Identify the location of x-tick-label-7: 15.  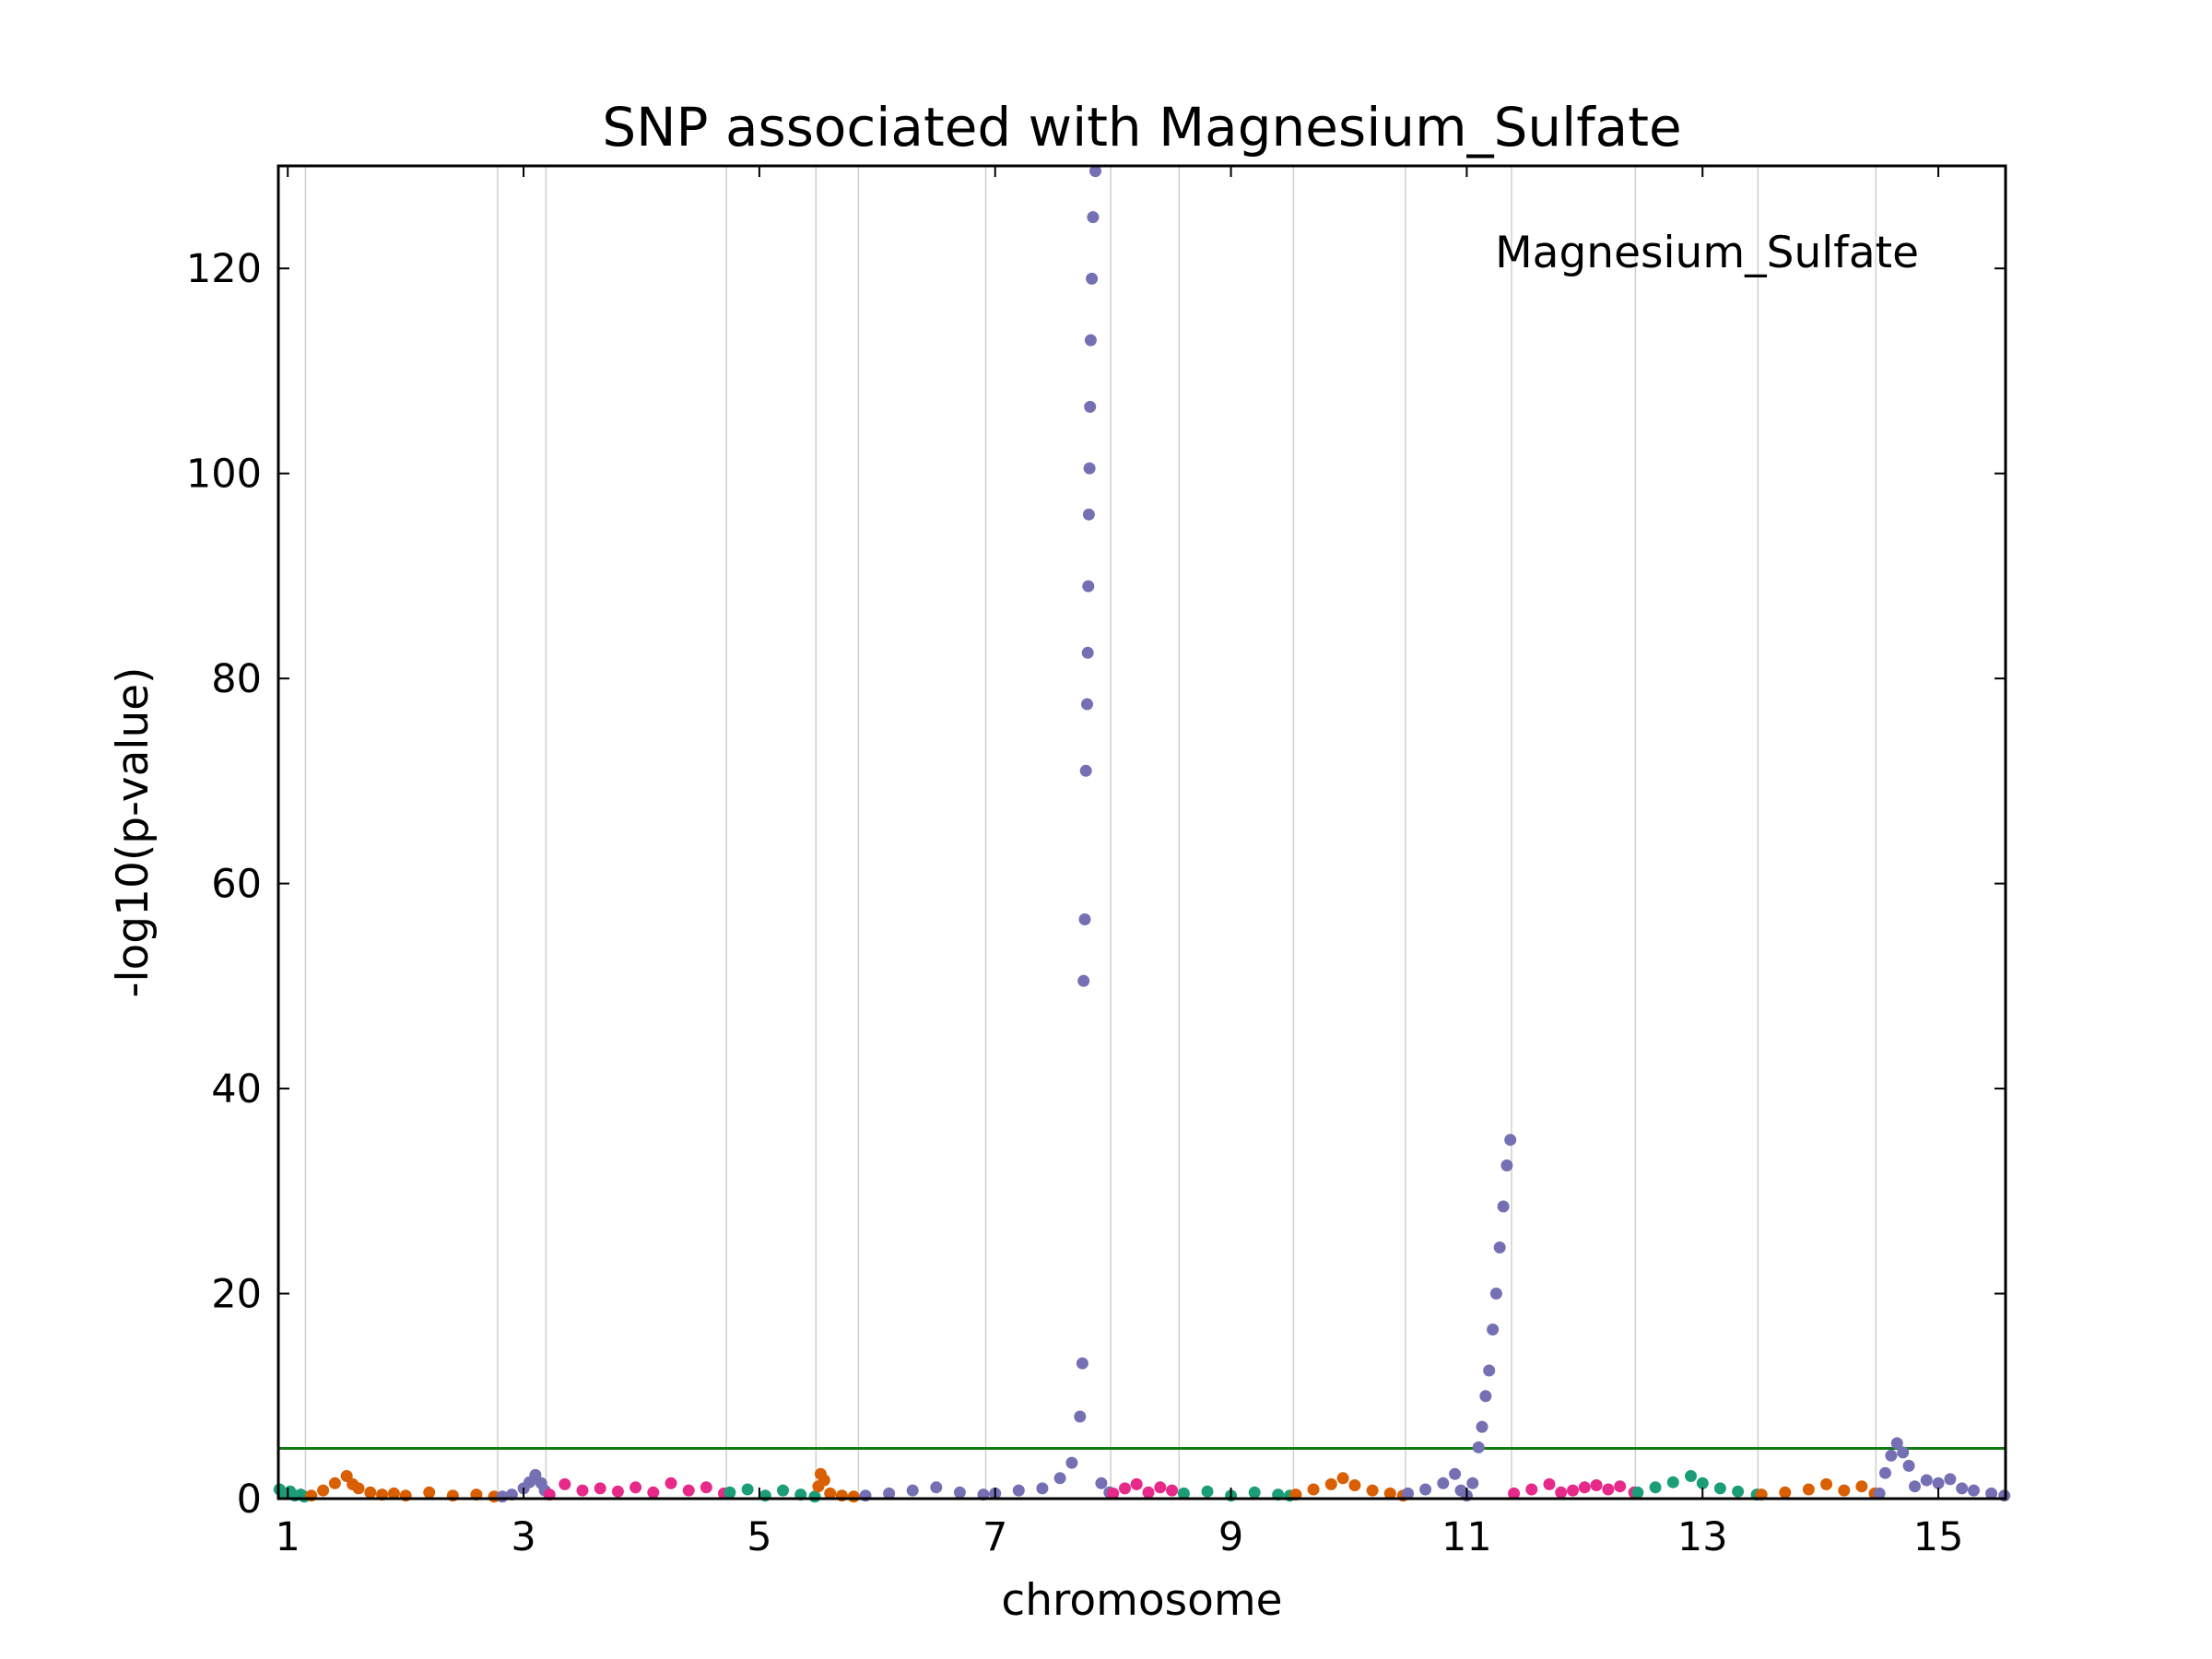
(1938, 1537).